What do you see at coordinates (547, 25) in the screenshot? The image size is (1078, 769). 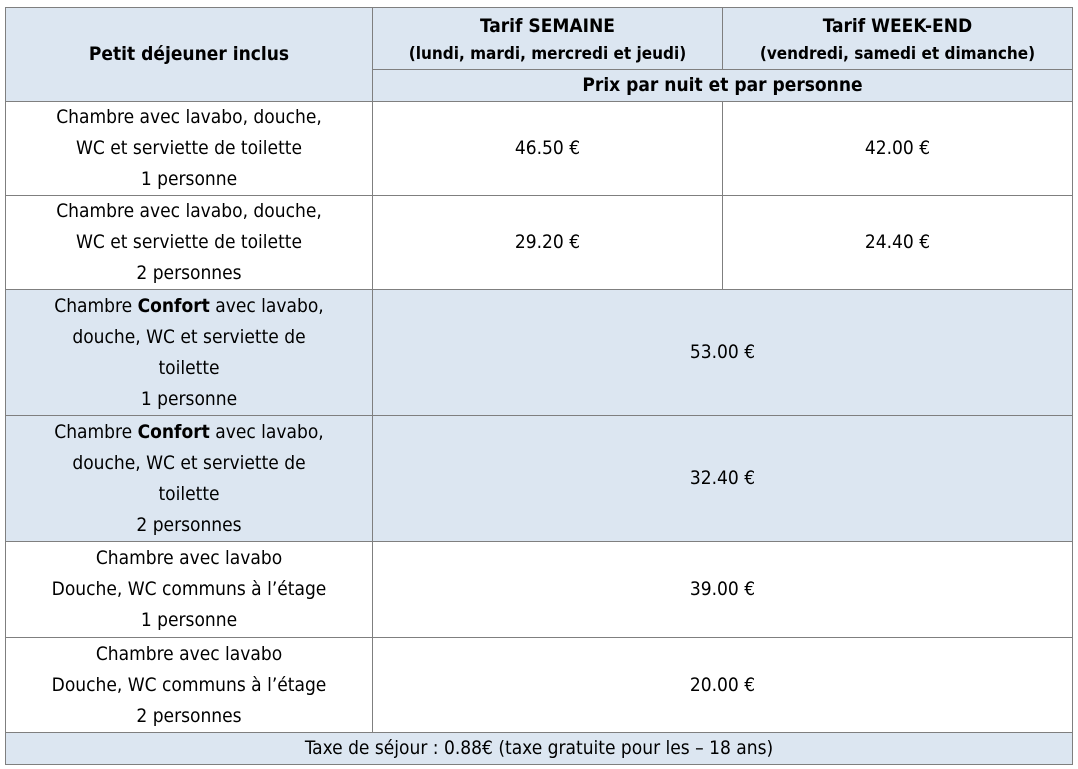 I see `column-title: Tarif SEMAINE` at bounding box center [547, 25].